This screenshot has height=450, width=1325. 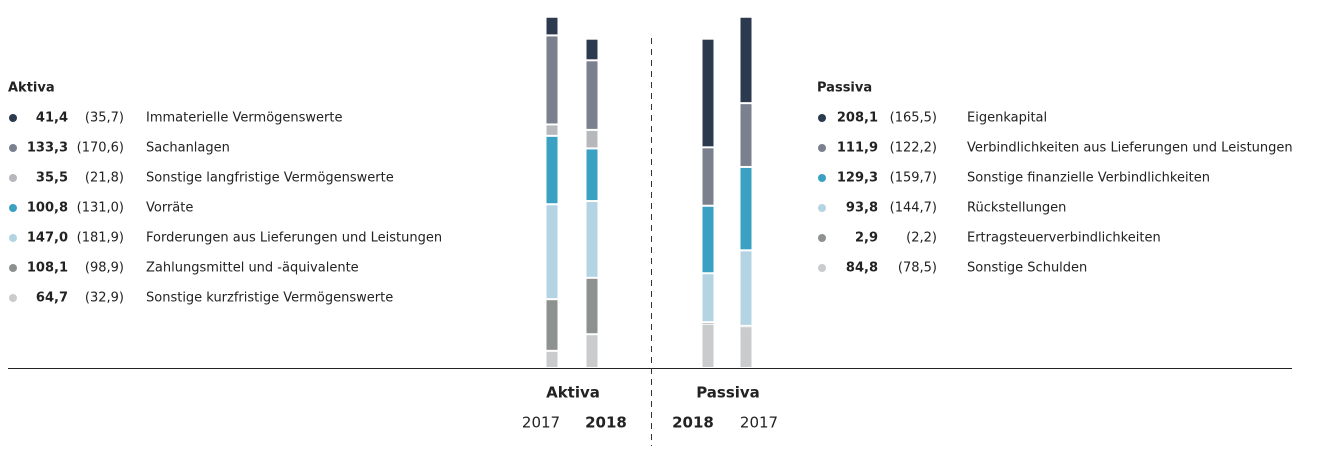 I want to click on legend-value: 84,8, so click(x=862, y=268).